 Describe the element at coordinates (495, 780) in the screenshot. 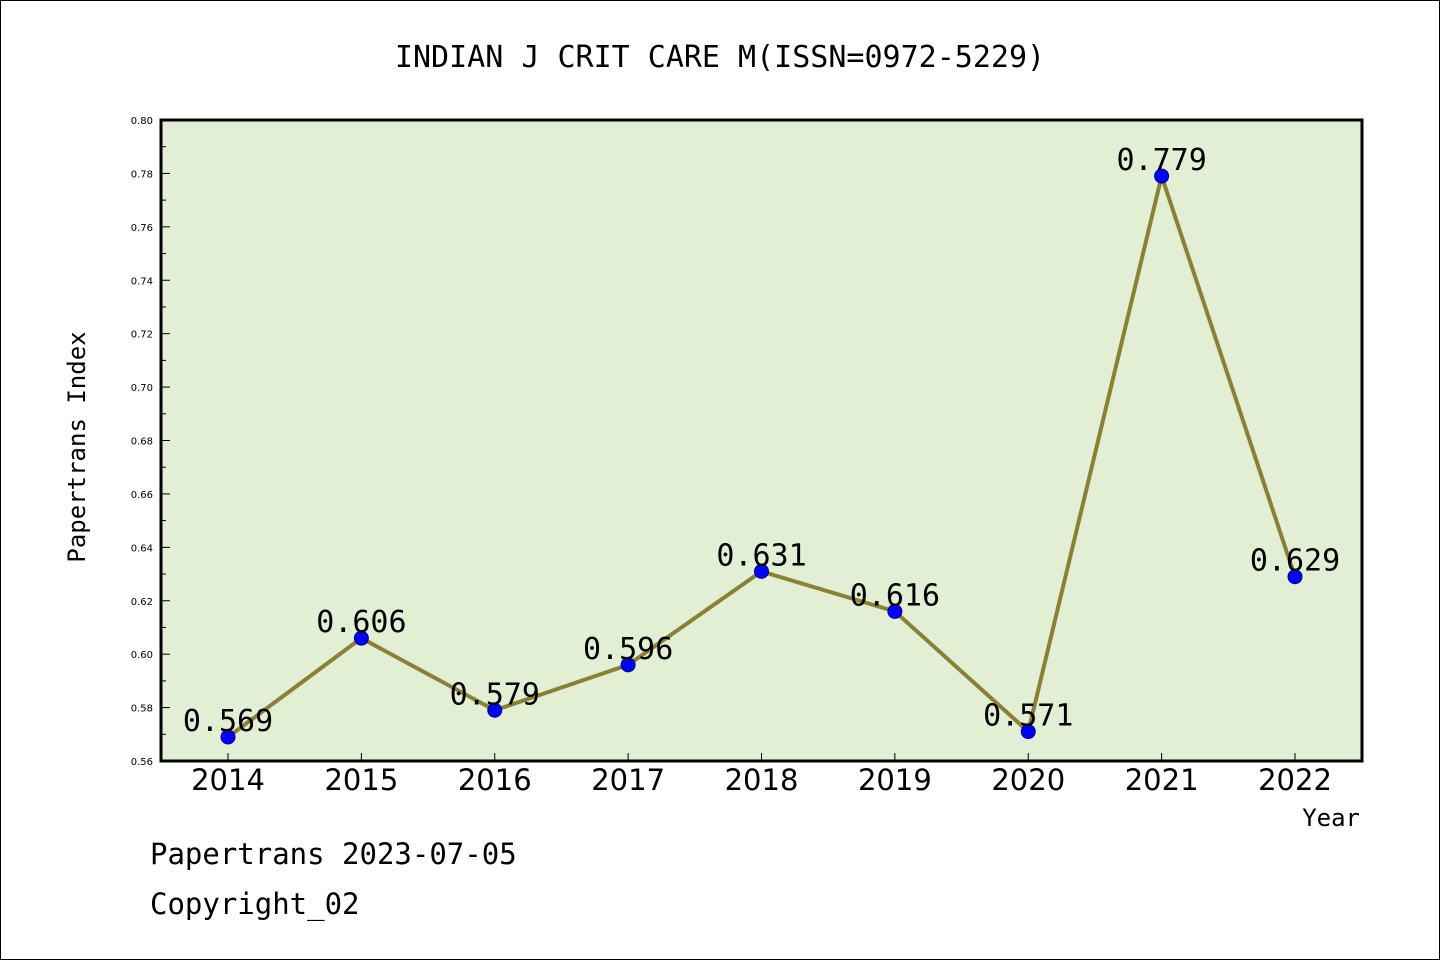

I see `x-tick-label: 2016` at that location.